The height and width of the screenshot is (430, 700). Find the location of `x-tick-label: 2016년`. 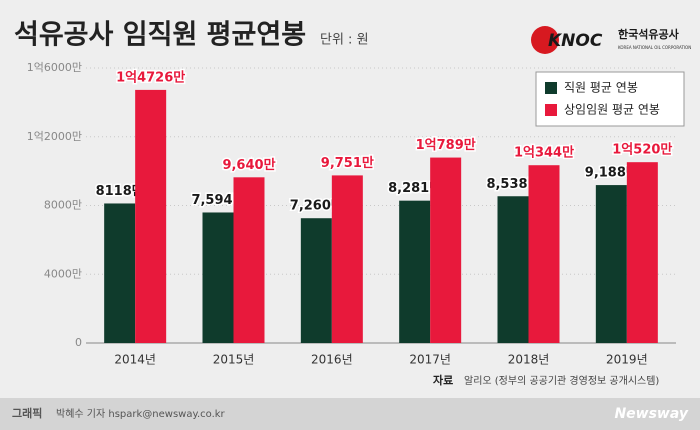

x-tick-label: 2016년 is located at coordinates (332, 360).